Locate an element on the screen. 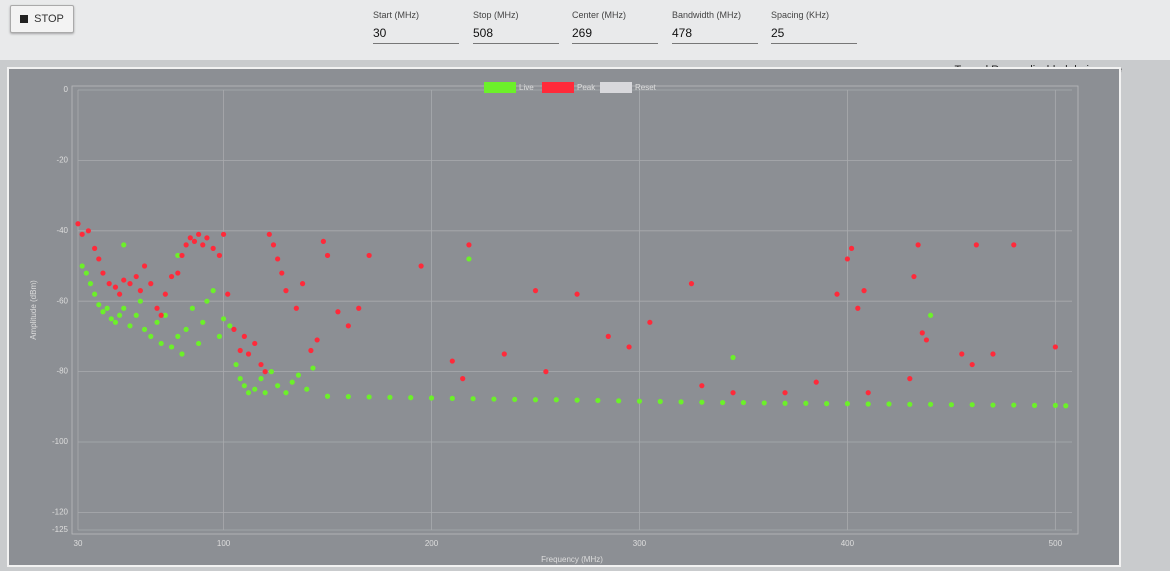 The width and height of the screenshot is (1170, 571). field-label: Bandwidth (MHz) is located at coordinates (707, 15).